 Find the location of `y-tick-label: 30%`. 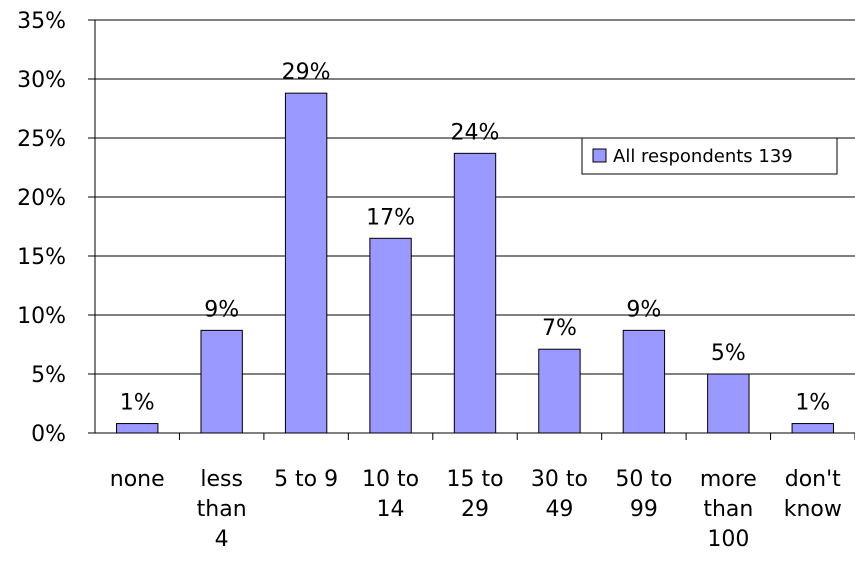

y-tick-label: 30% is located at coordinates (41, 80).